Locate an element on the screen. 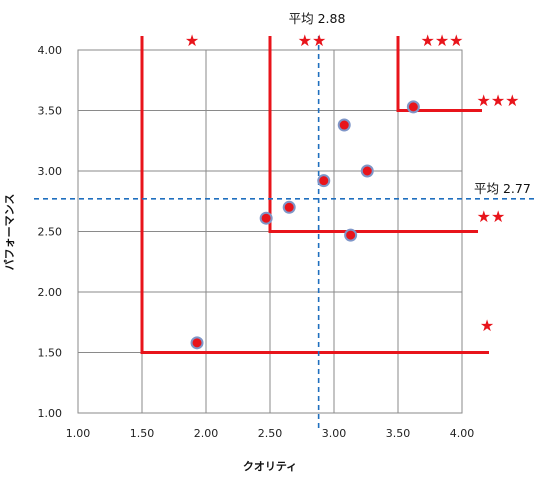 The width and height of the screenshot is (550, 480). tier-star-right: ★ is located at coordinates (487, 325).